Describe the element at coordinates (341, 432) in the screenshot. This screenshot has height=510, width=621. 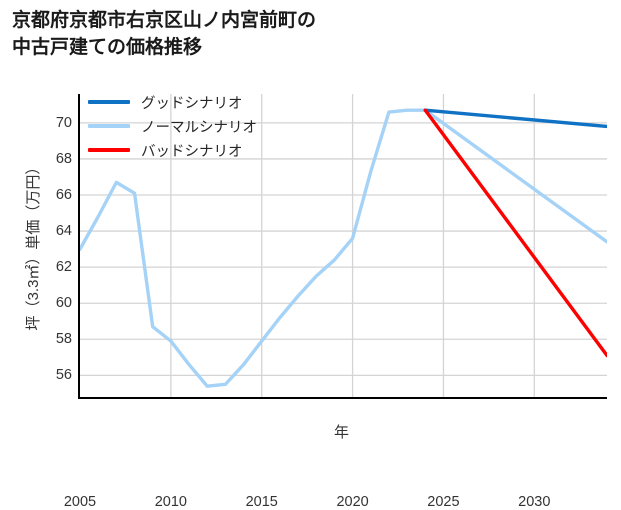
I see `x-axis-label: 年` at that location.